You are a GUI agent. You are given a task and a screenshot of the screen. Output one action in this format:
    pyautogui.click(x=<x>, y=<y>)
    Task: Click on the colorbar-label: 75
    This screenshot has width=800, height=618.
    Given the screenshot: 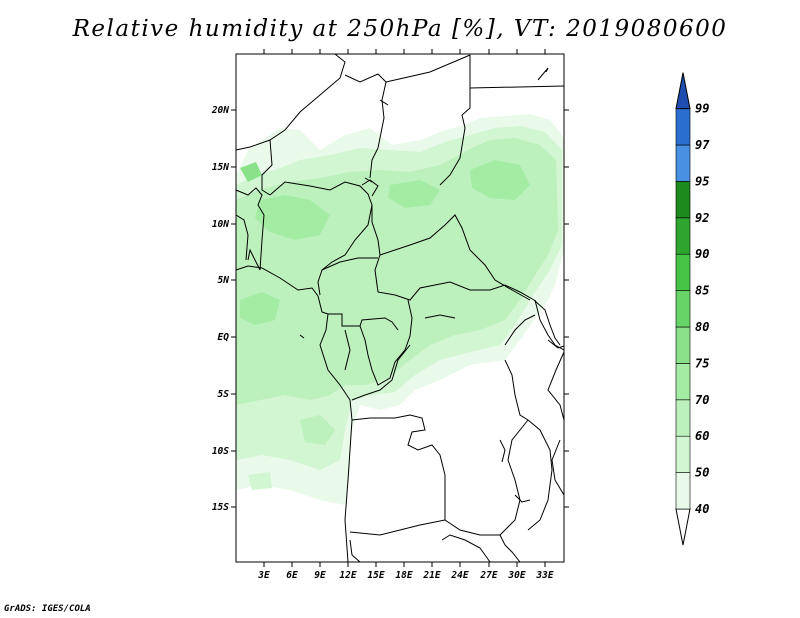 What is the action you would take?
    pyautogui.click(x=702, y=363)
    